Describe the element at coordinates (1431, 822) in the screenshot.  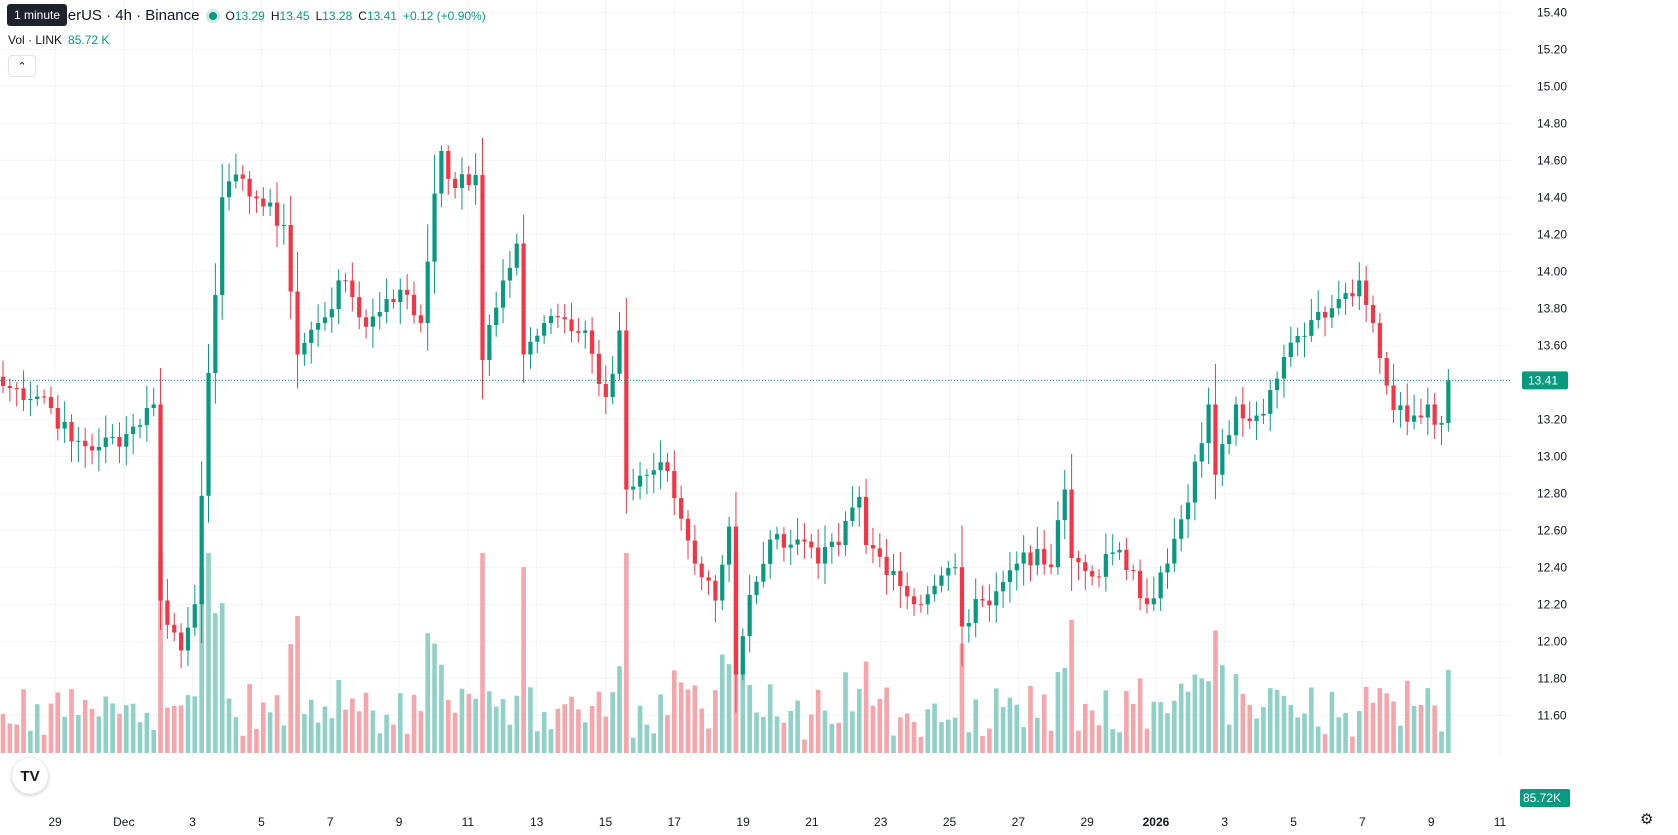
I see `time-tick-label: 9` at that location.